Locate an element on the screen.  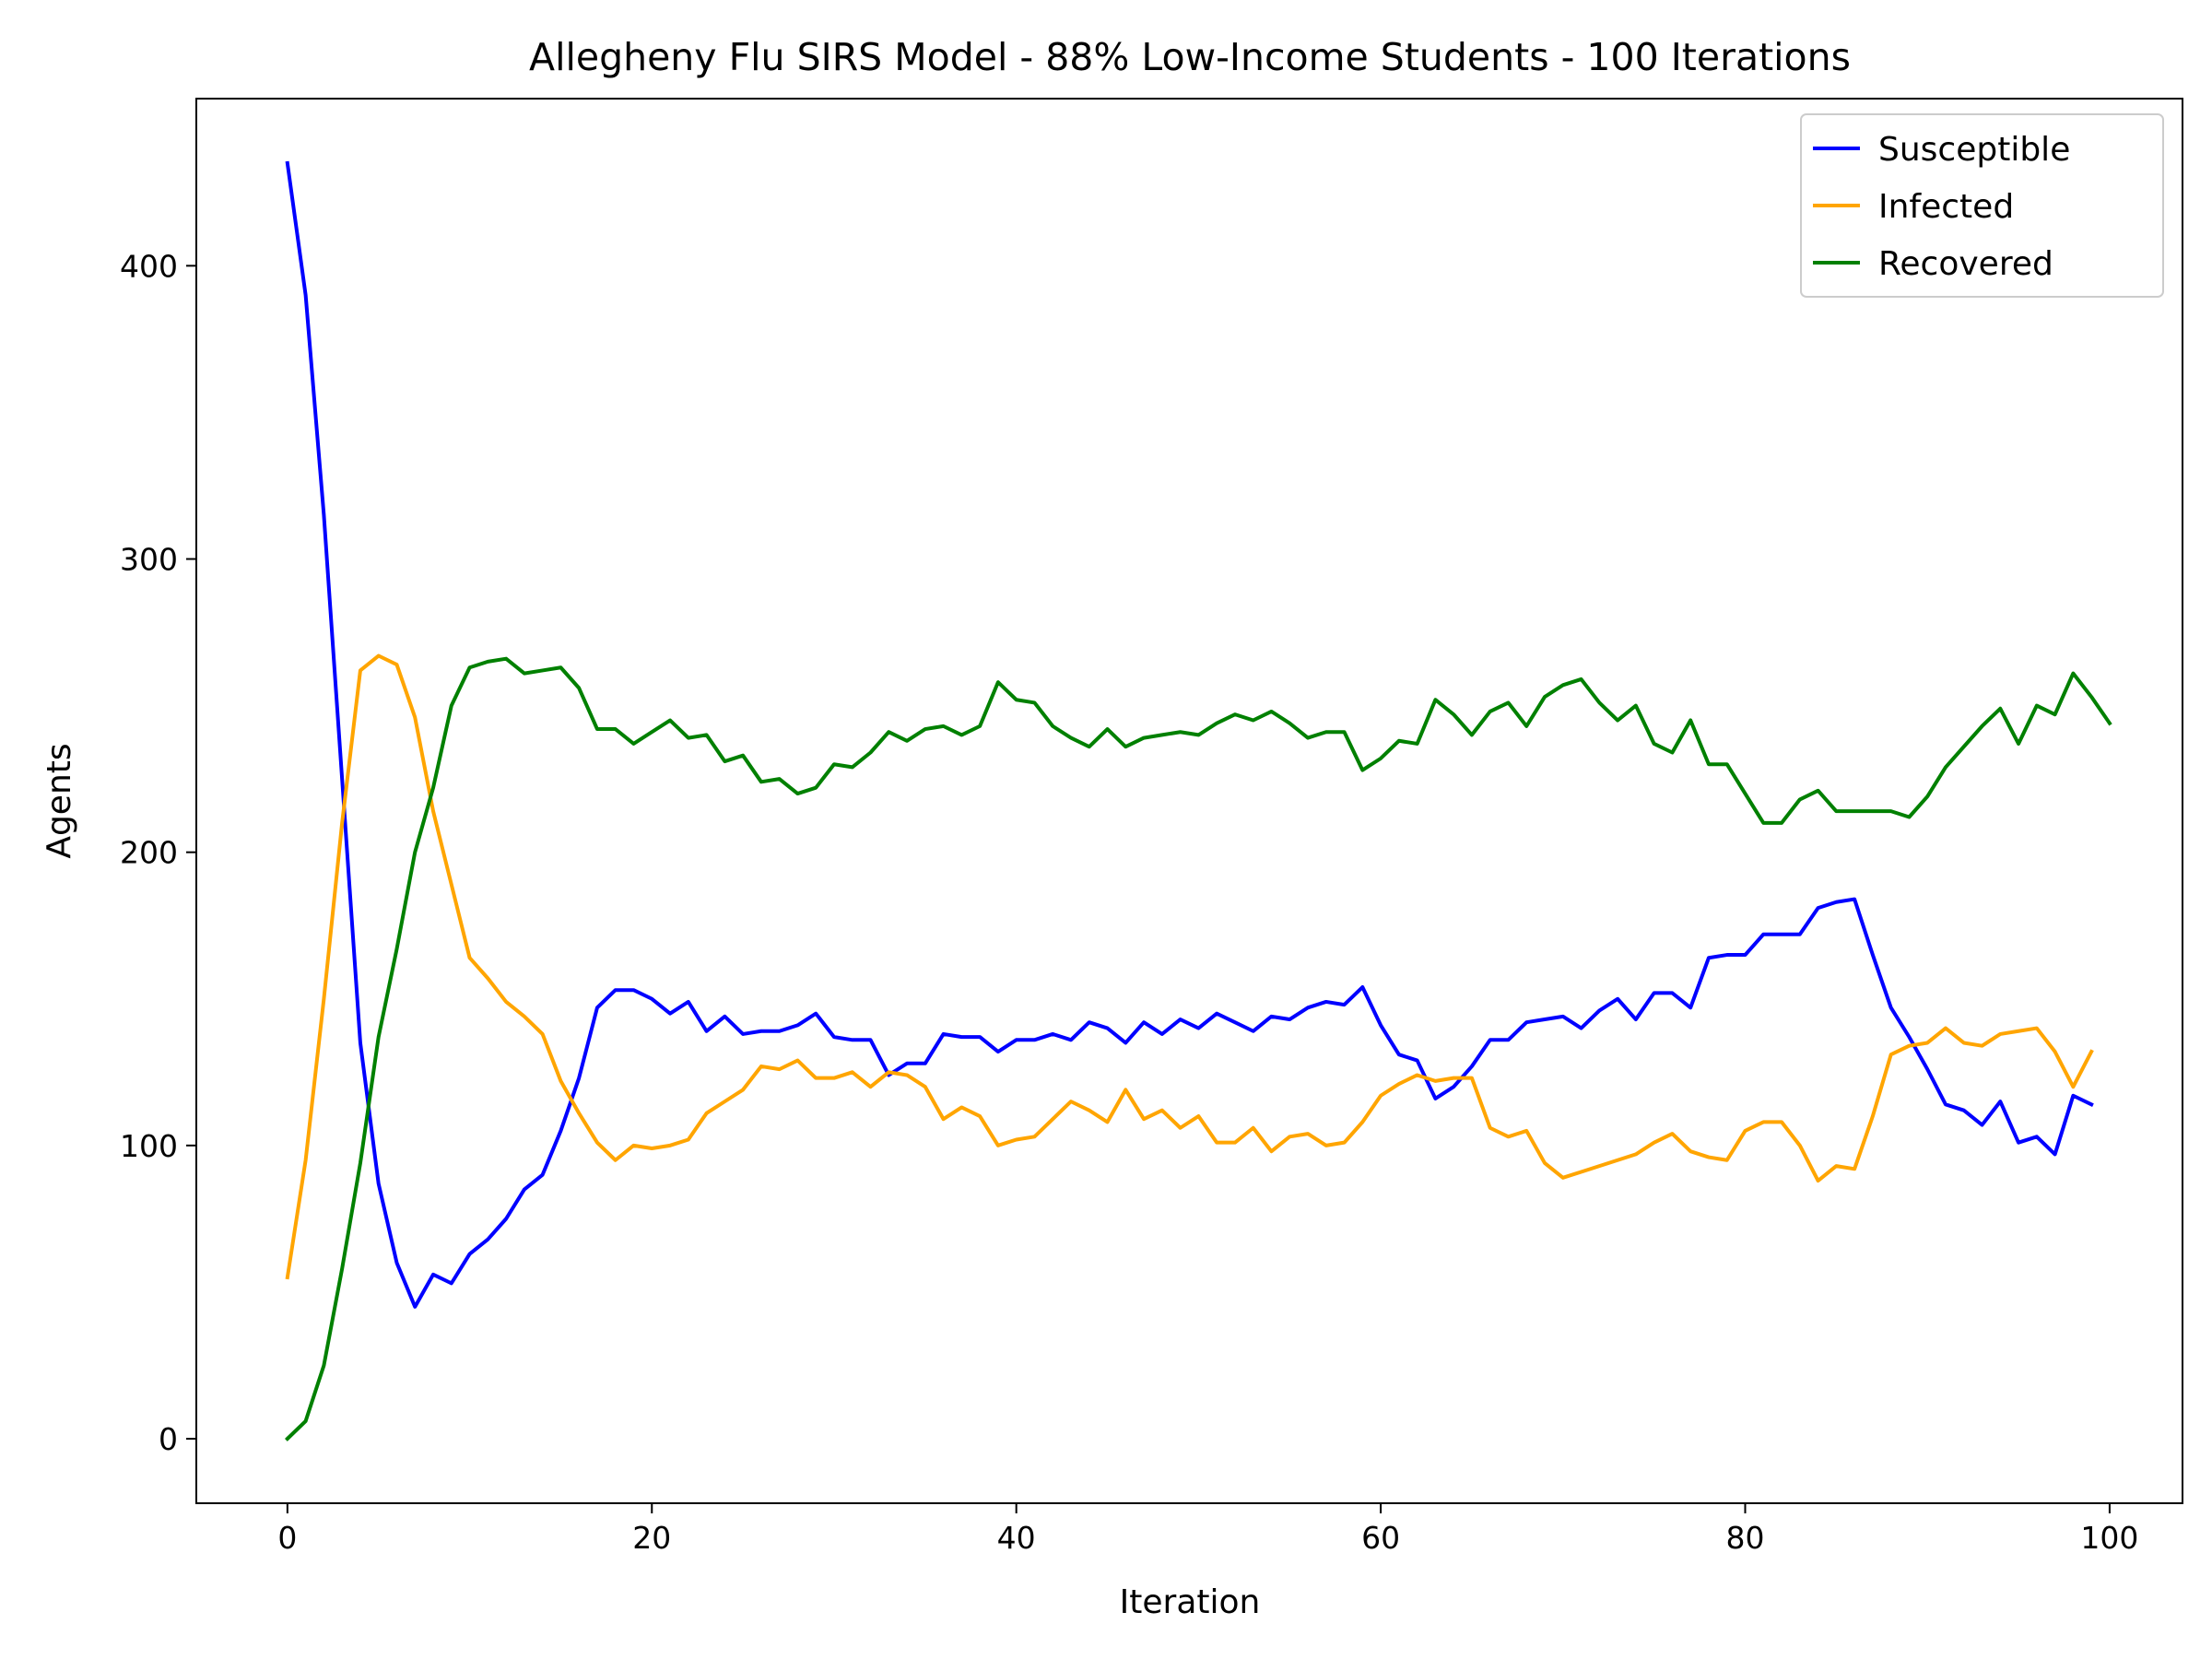
x-tick-label: 0 is located at coordinates (287, 1538).